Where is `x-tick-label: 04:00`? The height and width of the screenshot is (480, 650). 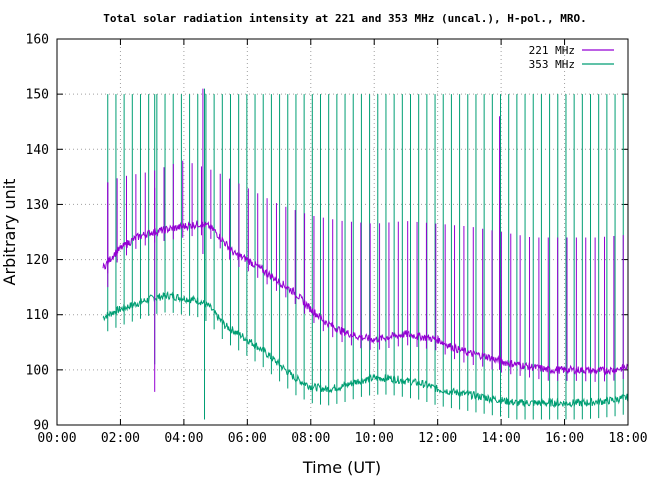 x-tick-label: 04:00 is located at coordinates (183, 438).